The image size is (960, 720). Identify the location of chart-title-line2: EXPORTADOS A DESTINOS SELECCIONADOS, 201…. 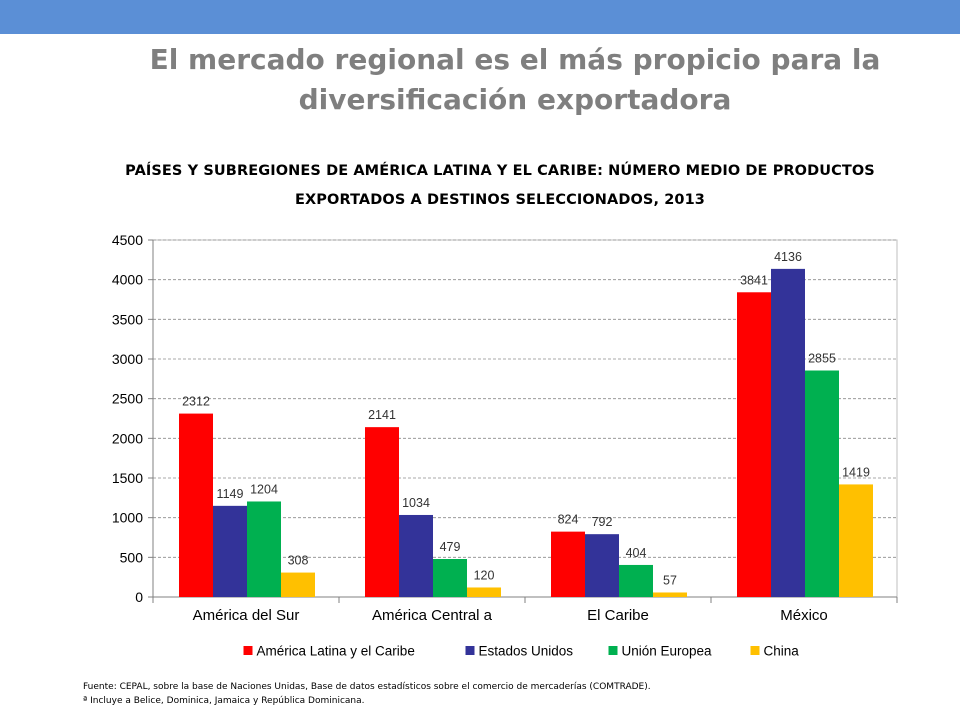
(500, 200).